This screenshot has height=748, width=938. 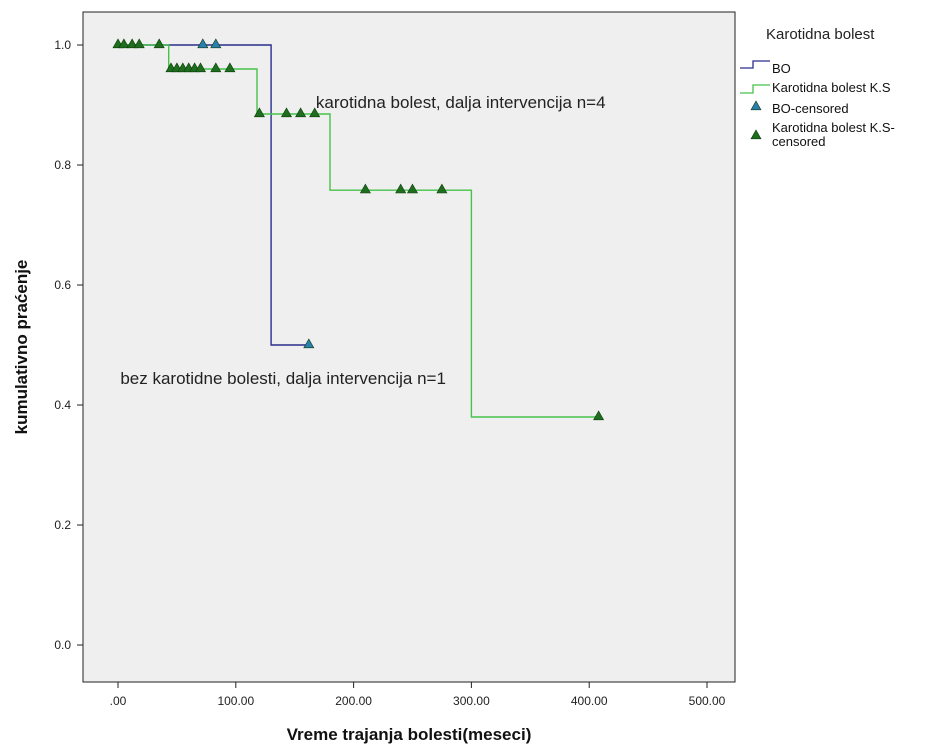 I want to click on y-tick-label: 1.0, so click(x=62, y=45).